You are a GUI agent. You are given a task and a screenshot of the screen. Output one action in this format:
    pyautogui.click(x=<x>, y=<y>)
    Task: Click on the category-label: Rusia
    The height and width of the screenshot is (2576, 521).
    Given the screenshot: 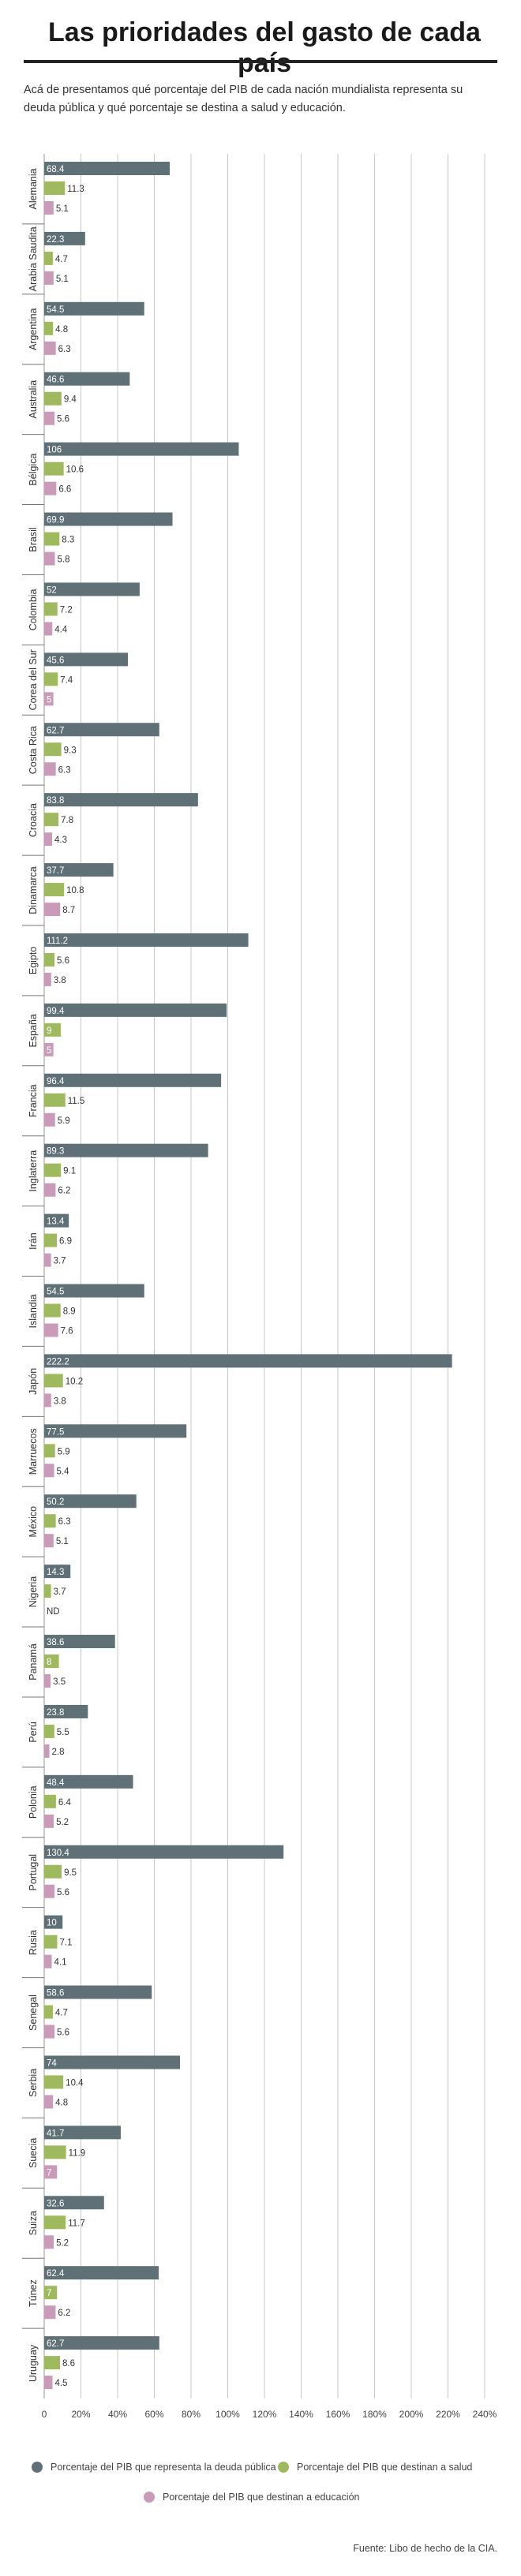 What is the action you would take?
    pyautogui.click(x=33, y=1942)
    